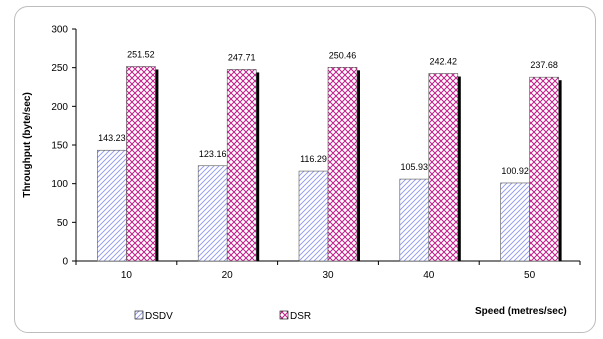 This screenshot has width=603, height=339. I want to click on legend-label-dsdv: DSDV, so click(159, 316).